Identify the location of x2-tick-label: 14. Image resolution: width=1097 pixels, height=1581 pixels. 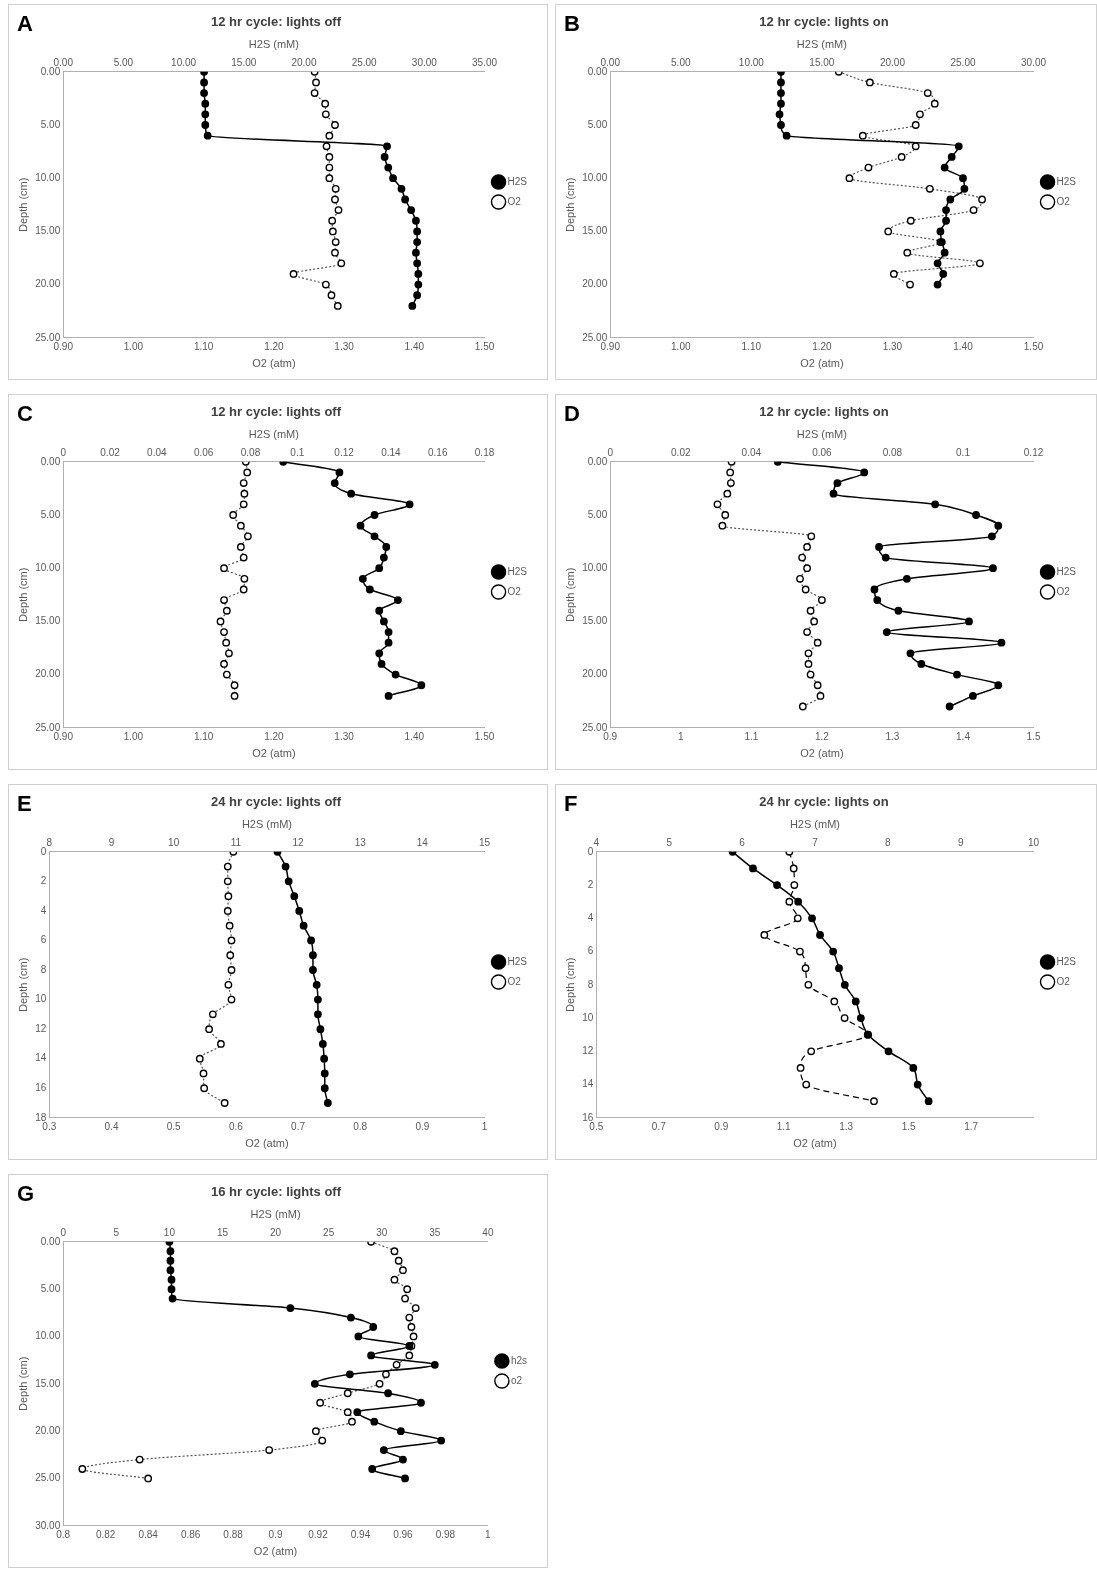
(422, 842).